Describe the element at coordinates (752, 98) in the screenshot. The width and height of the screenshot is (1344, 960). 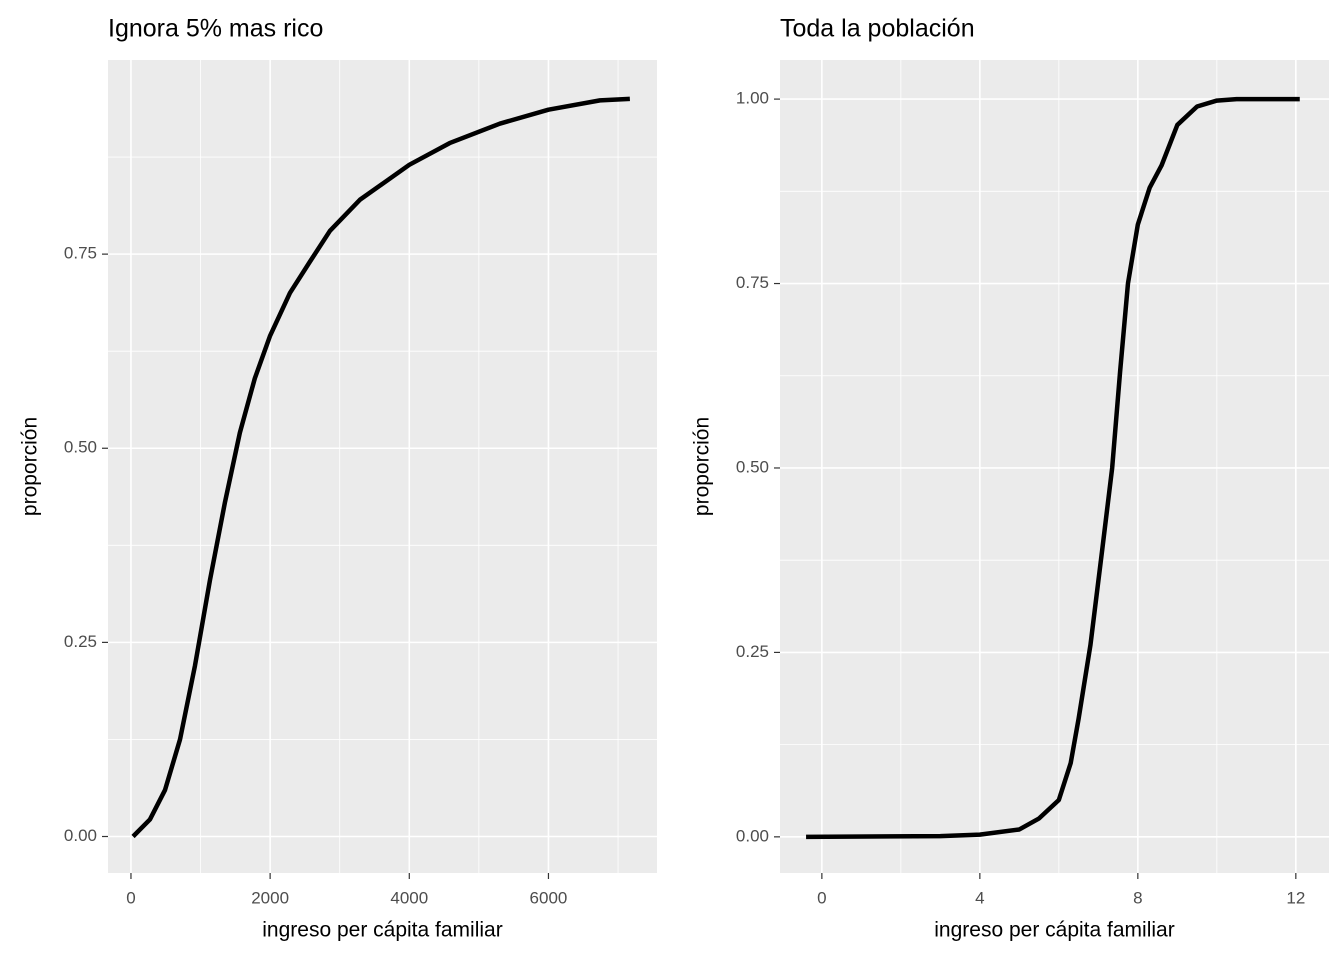
I see `y-tick-label: 1.00` at that location.